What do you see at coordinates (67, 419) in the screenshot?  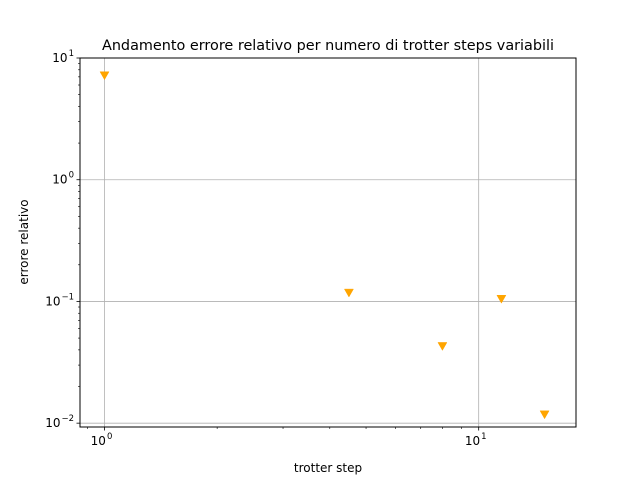 I see `y-tick-exponent: −2` at bounding box center [67, 419].